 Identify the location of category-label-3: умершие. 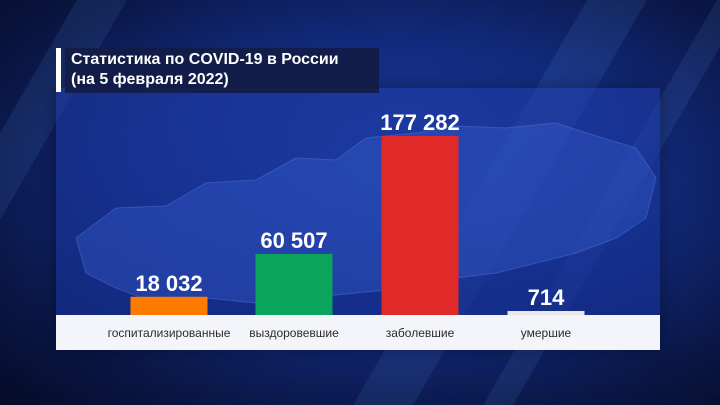
(546, 333).